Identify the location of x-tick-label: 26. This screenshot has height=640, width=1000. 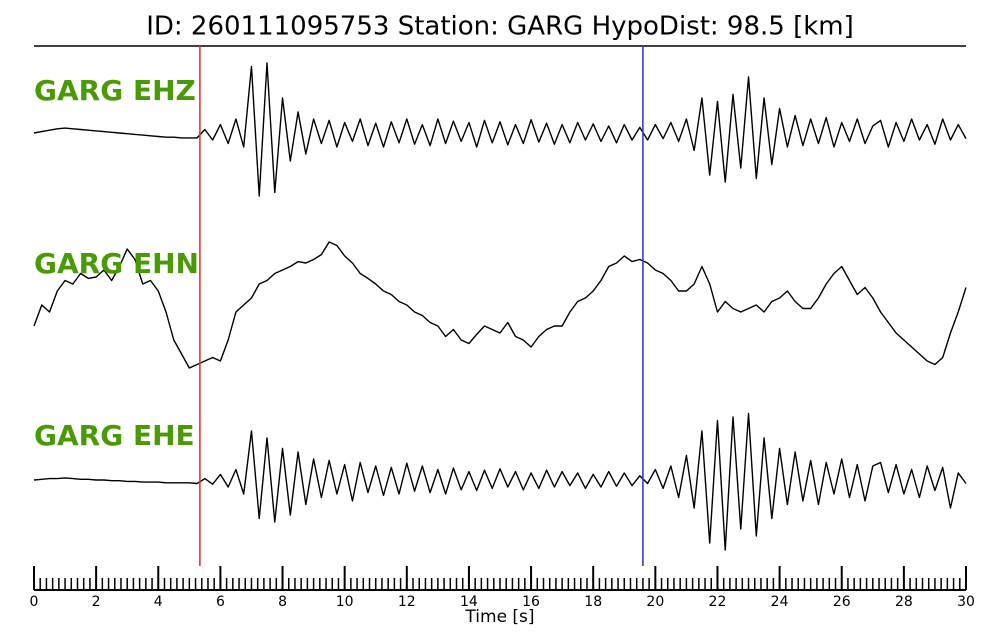
(842, 602).